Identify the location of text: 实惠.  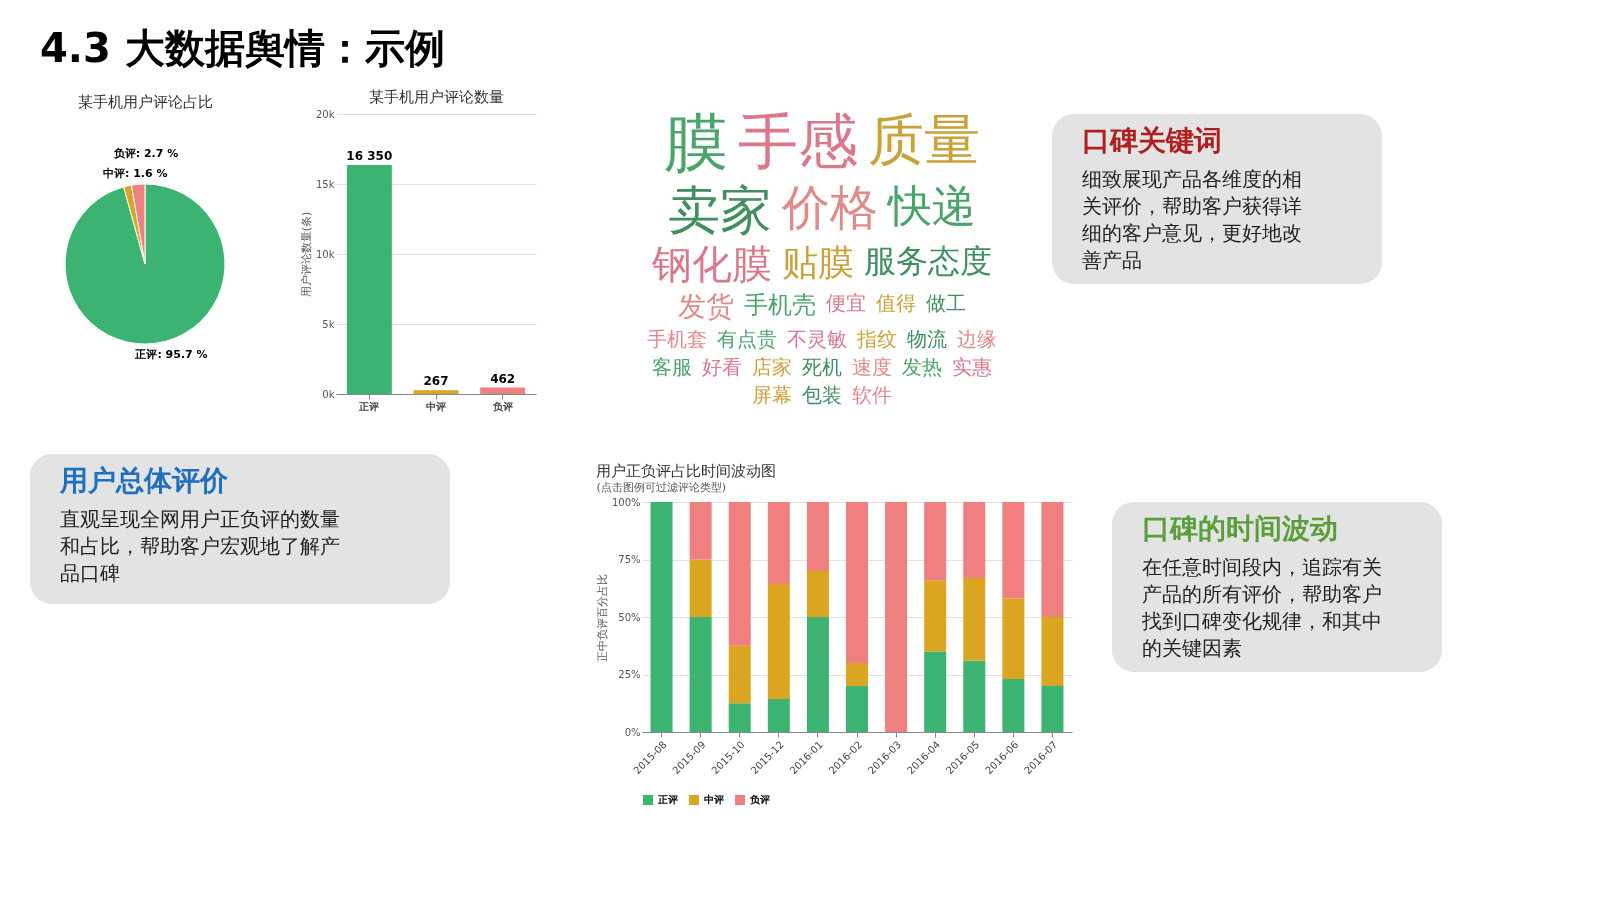
(972, 367).